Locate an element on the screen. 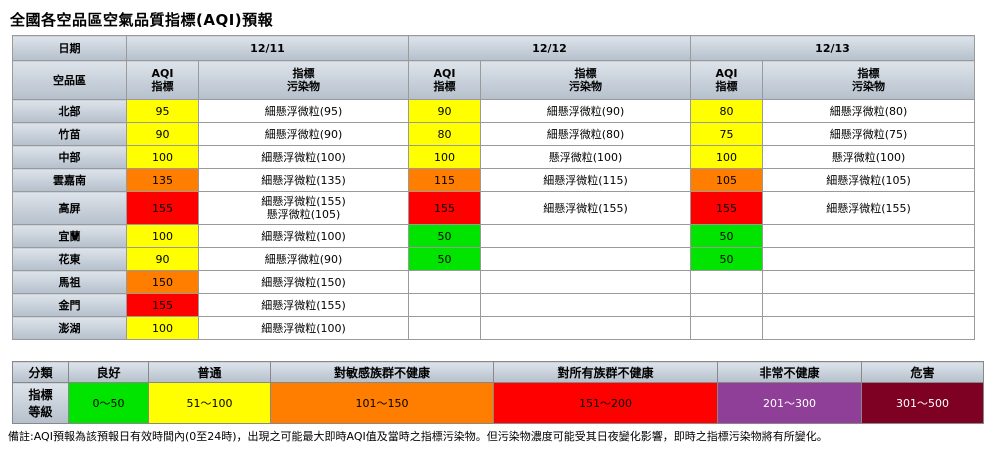 Image resolution: width=991 pixels, height=474 pixels. legend-level-name: 非常不健康 is located at coordinates (789, 372).